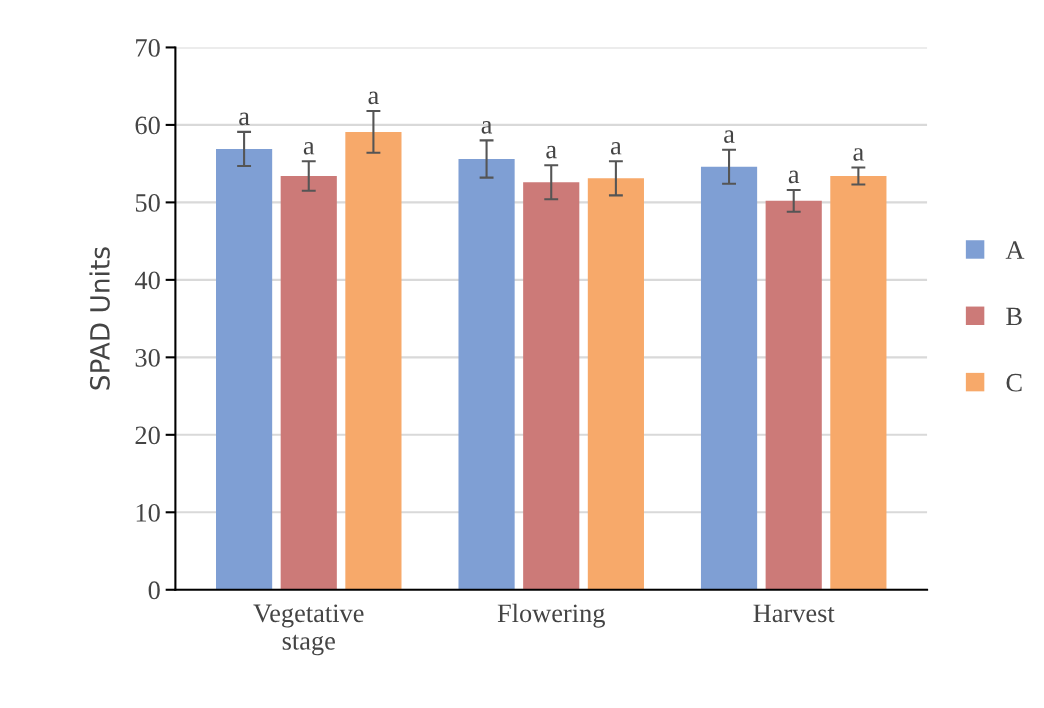  What do you see at coordinates (1014, 382) in the screenshot?
I see `legend-label: C` at bounding box center [1014, 382].